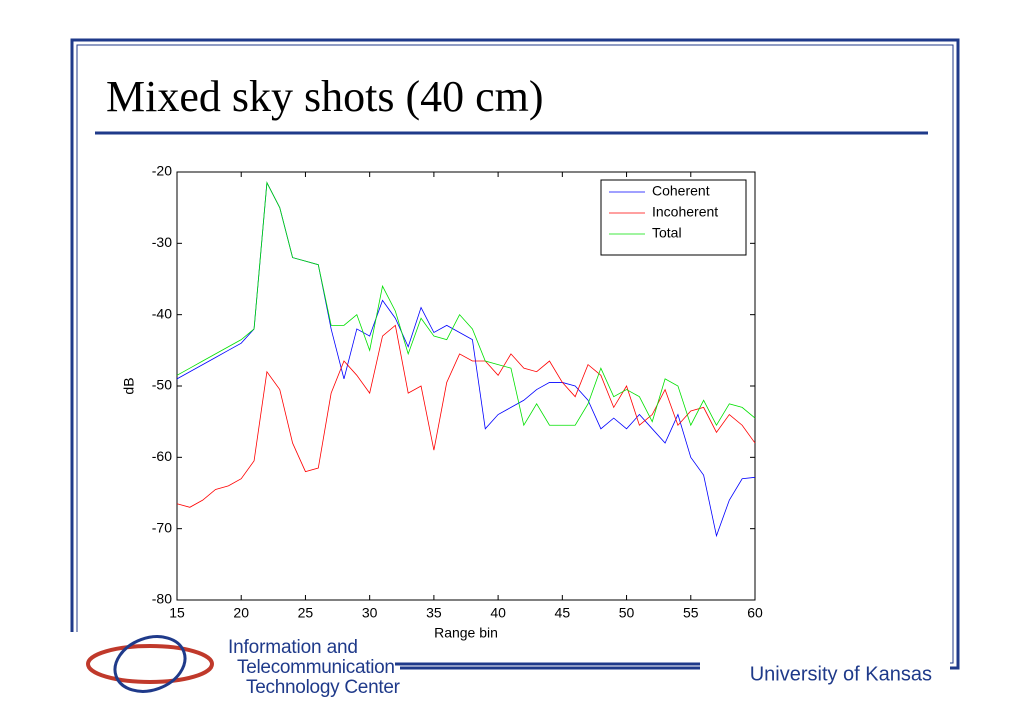  What do you see at coordinates (681, 191) in the screenshot?
I see `legend-label: Coherent` at bounding box center [681, 191].